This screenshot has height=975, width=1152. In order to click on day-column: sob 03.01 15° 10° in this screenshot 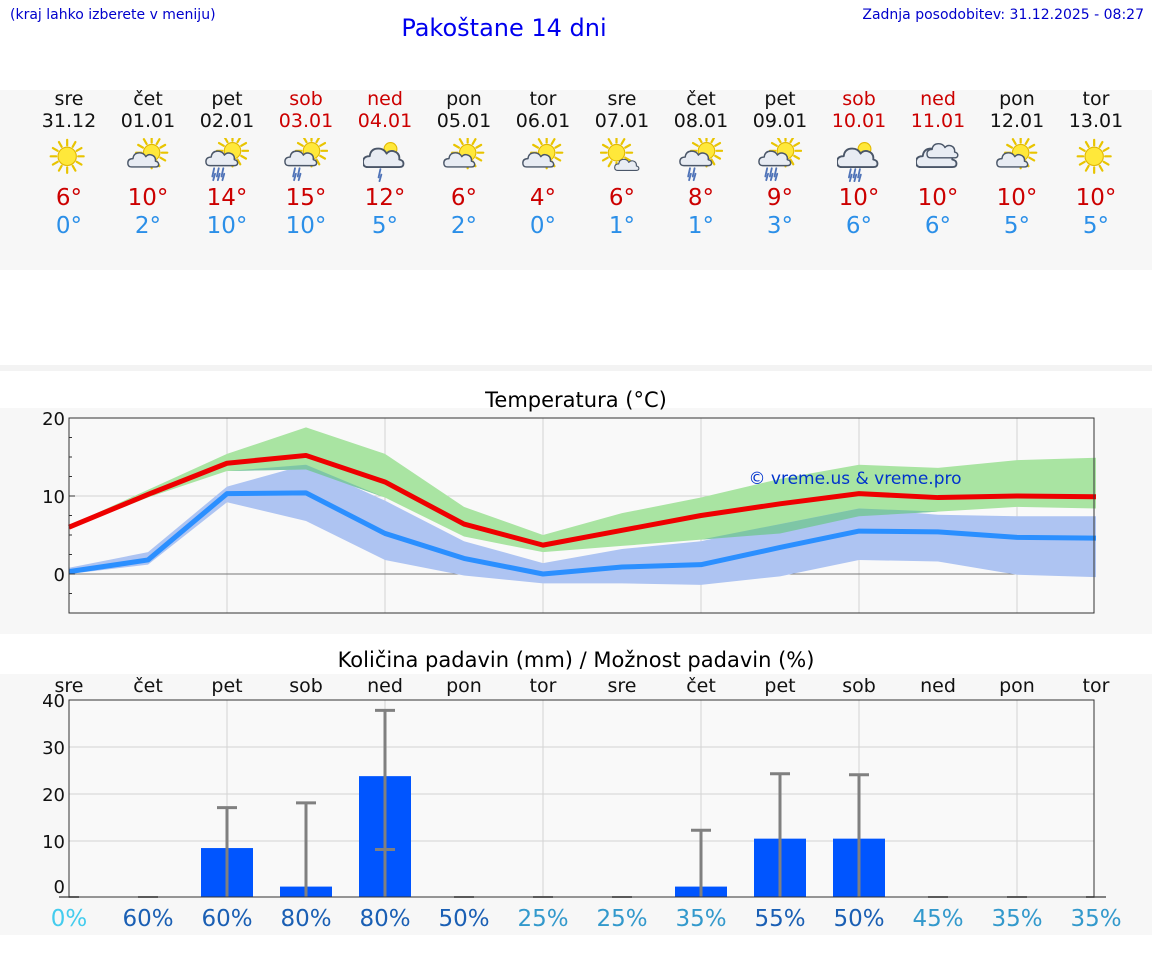, I will do `click(306, 164)`.